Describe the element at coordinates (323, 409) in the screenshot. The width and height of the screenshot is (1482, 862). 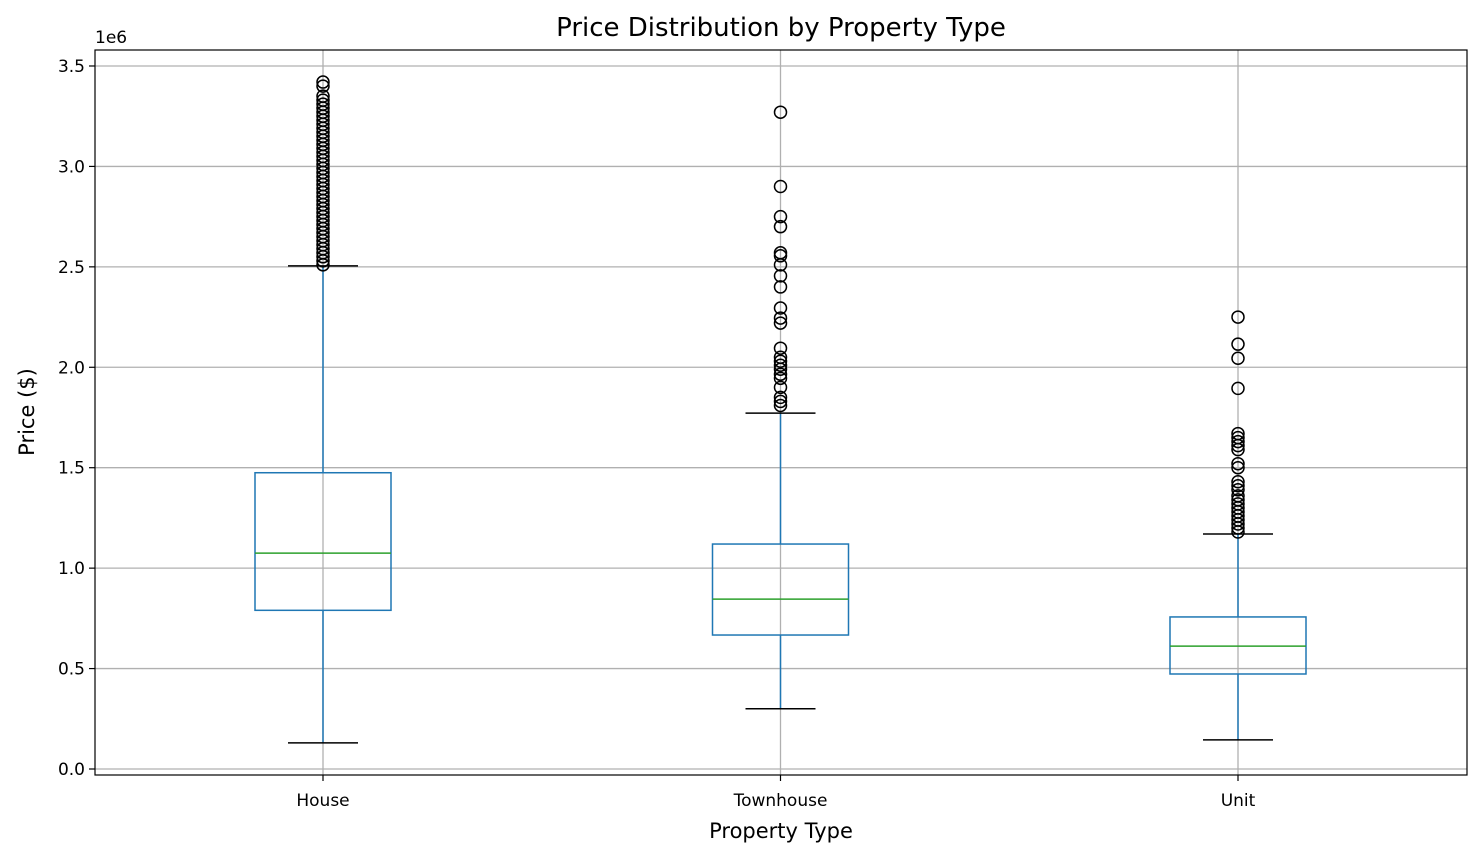
I see `box-house` at that location.